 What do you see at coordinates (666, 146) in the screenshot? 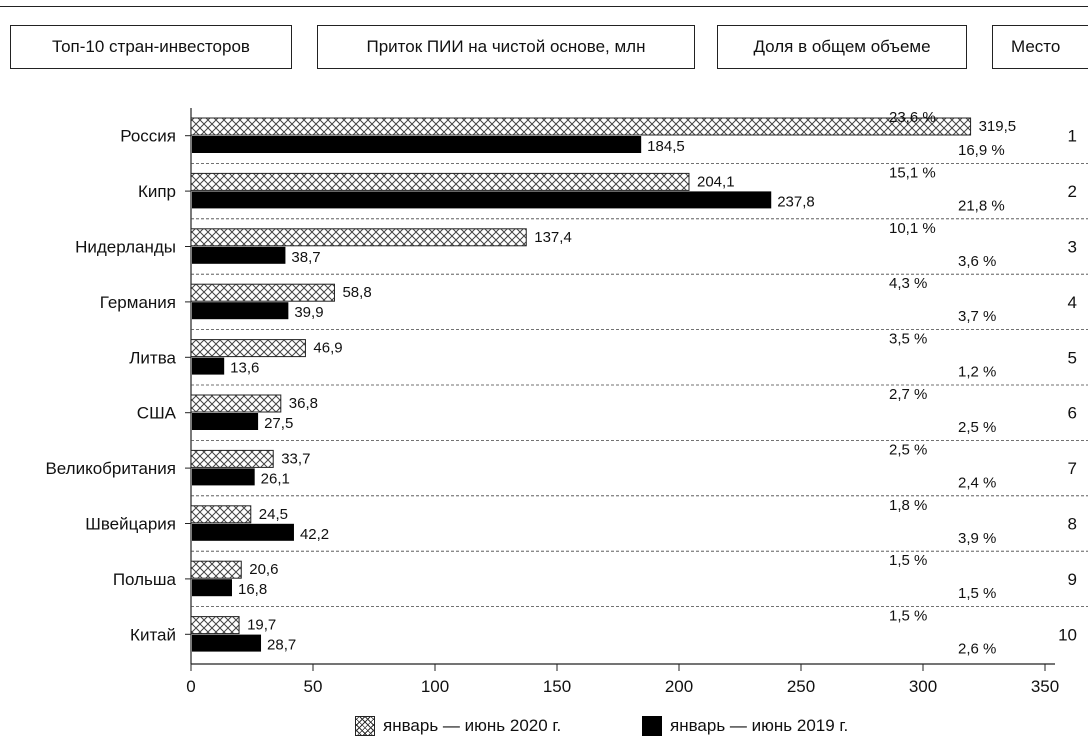
I see `value-label-2019: 184,5` at bounding box center [666, 146].